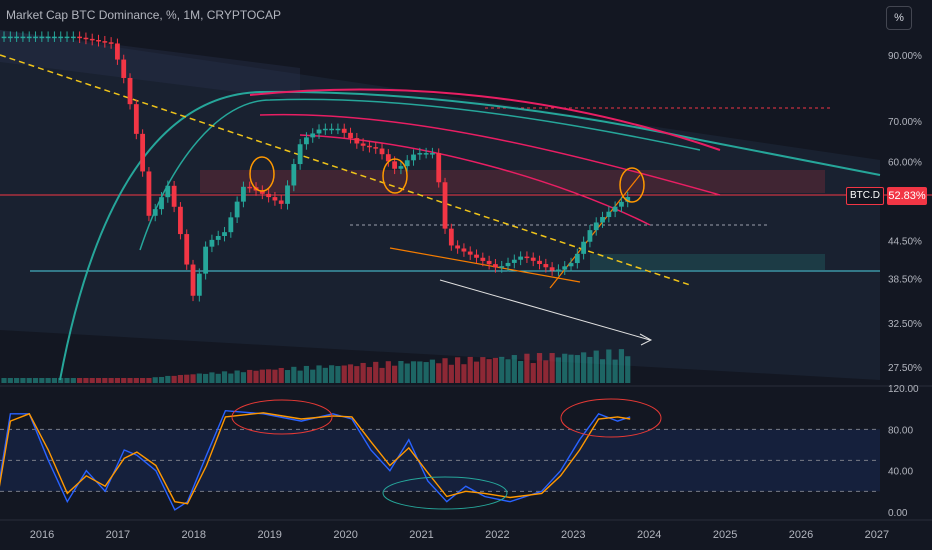  I want to click on resistance-zone, so click(512, 181).